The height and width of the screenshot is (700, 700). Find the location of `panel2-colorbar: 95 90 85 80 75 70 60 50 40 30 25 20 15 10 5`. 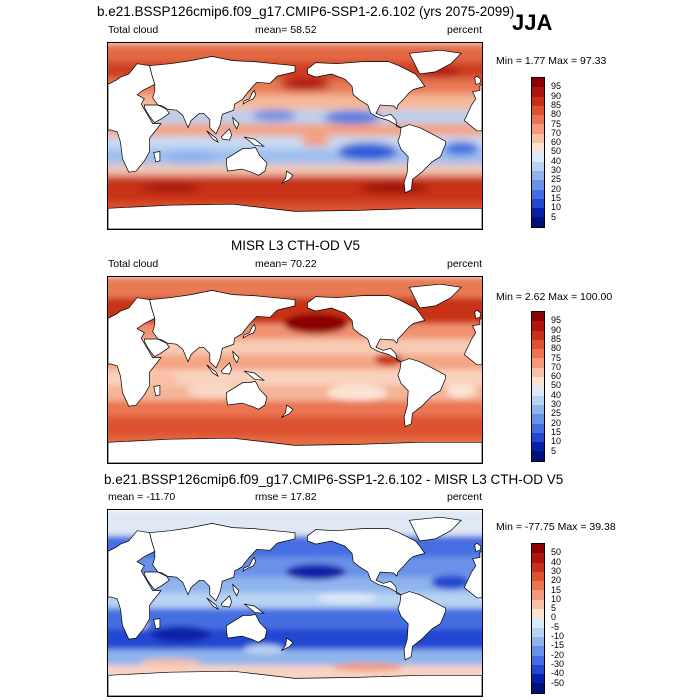

panel2-colorbar: 95 90 85 80 75 70 60 50 40 30 25 20 15 10 5 is located at coordinates (546, 386).